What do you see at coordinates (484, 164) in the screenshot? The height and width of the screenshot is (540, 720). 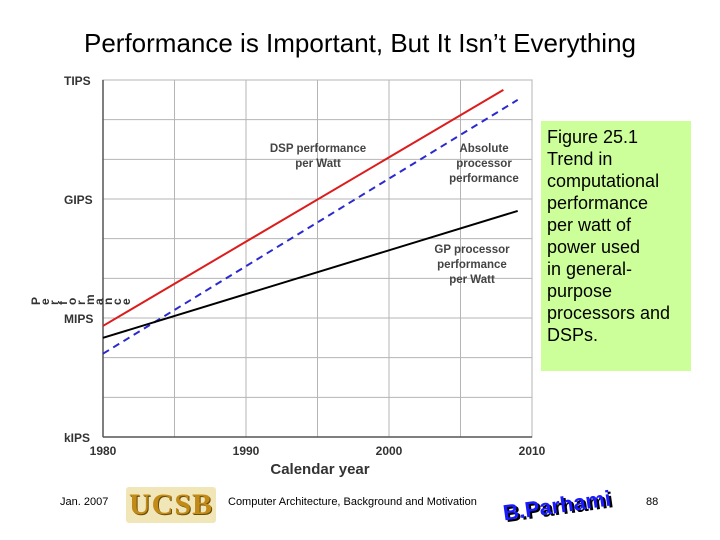 I see `series-annotation: processor` at bounding box center [484, 164].